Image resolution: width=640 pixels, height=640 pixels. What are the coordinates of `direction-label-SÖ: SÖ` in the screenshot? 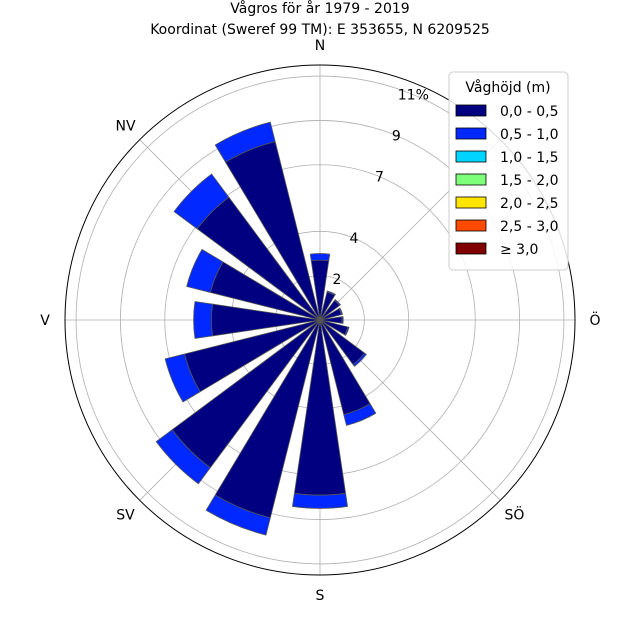 It's located at (515, 514).